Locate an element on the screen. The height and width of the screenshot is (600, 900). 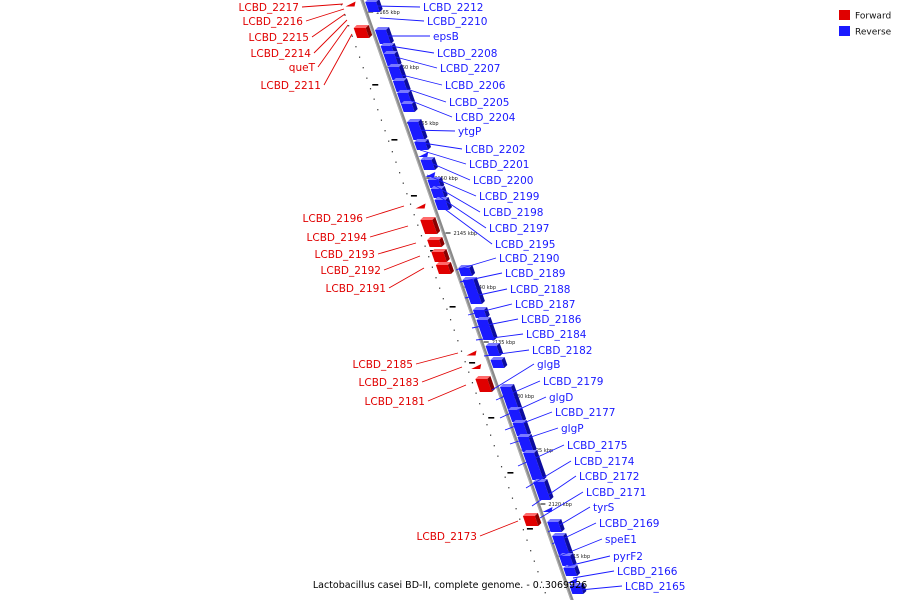
gene-label: LCBD_2206 is located at coordinates (475, 86).